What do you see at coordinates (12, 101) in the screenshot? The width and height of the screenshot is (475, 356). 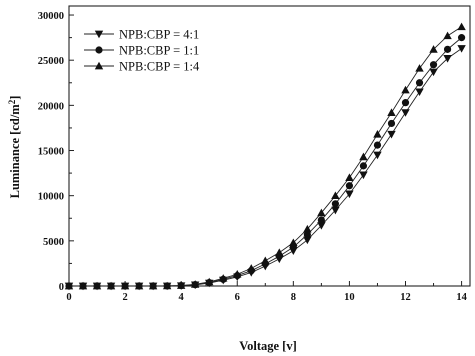 I see `y-axis-title-superscript: 2` at bounding box center [12, 101].